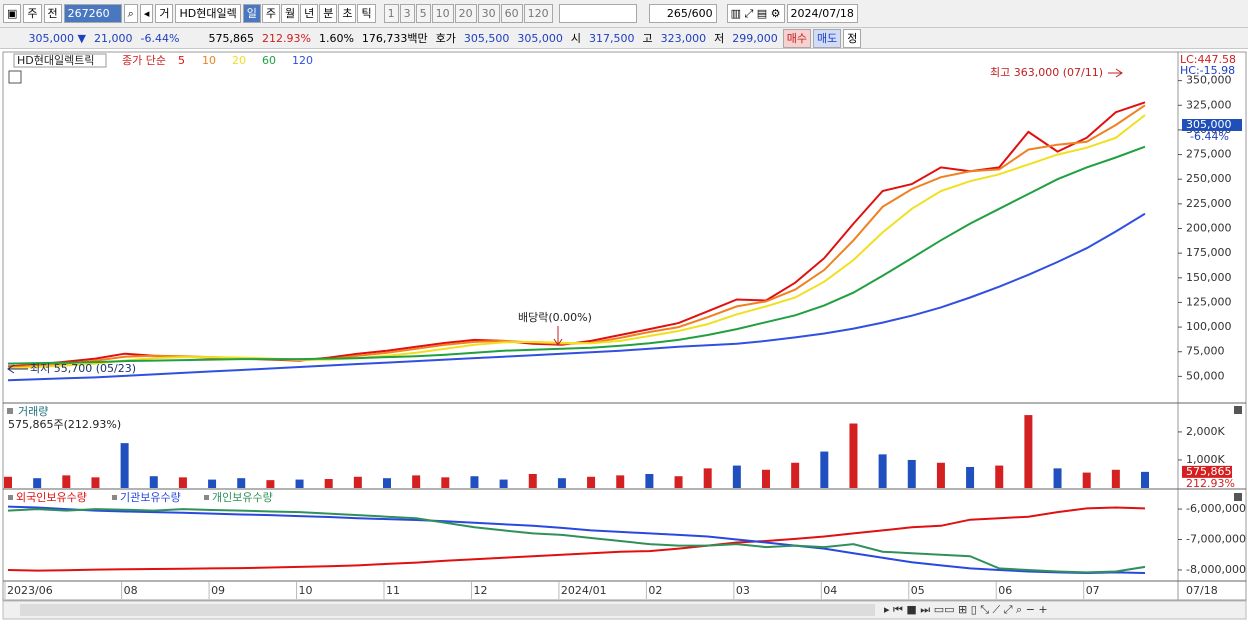 The height and width of the screenshot is (621, 1248). Describe the element at coordinates (1202, 590) in the screenshot. I see `x-end-label: 07/18` at that location.